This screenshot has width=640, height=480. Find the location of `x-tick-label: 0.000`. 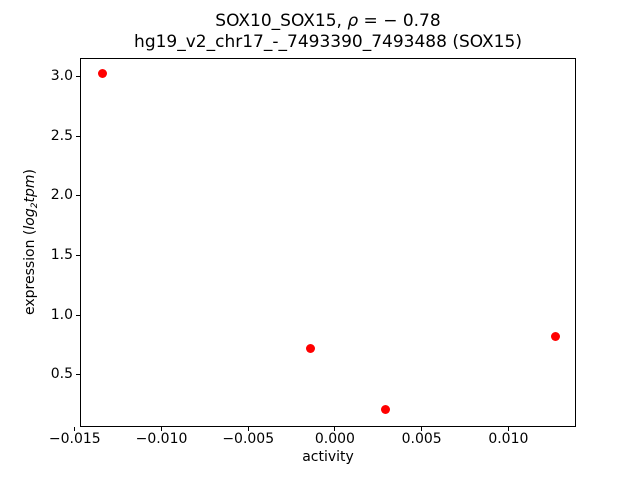

x-tick-label: 0.000 is located at coordinates (334, 439).